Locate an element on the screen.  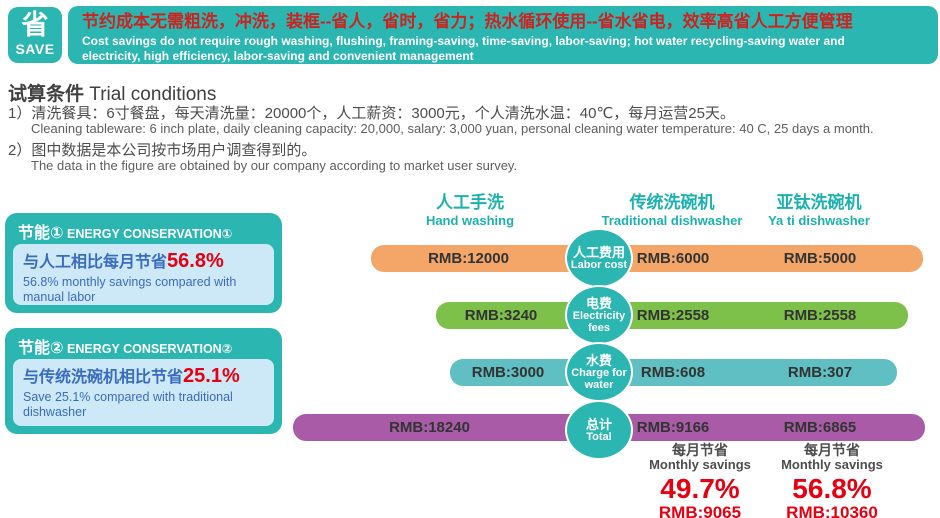
column-header-hand-washing: 人工手洗 Hand washing is located at coordinates (470, 210).